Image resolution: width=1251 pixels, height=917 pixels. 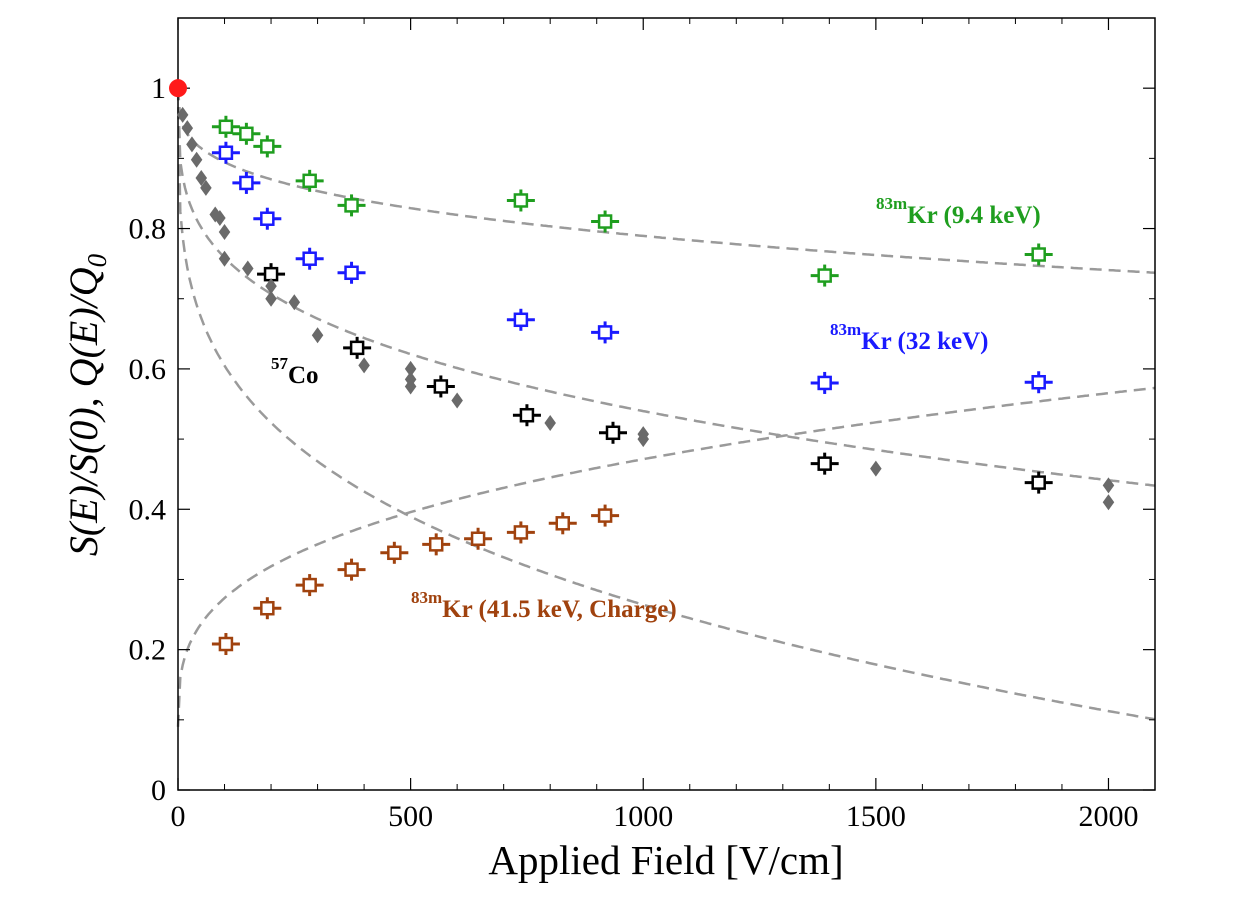 What do you see at coordinates (148, 229) in the screenshot?
I see `y-tick-label: 0.8` at bounding box center [148, 229].